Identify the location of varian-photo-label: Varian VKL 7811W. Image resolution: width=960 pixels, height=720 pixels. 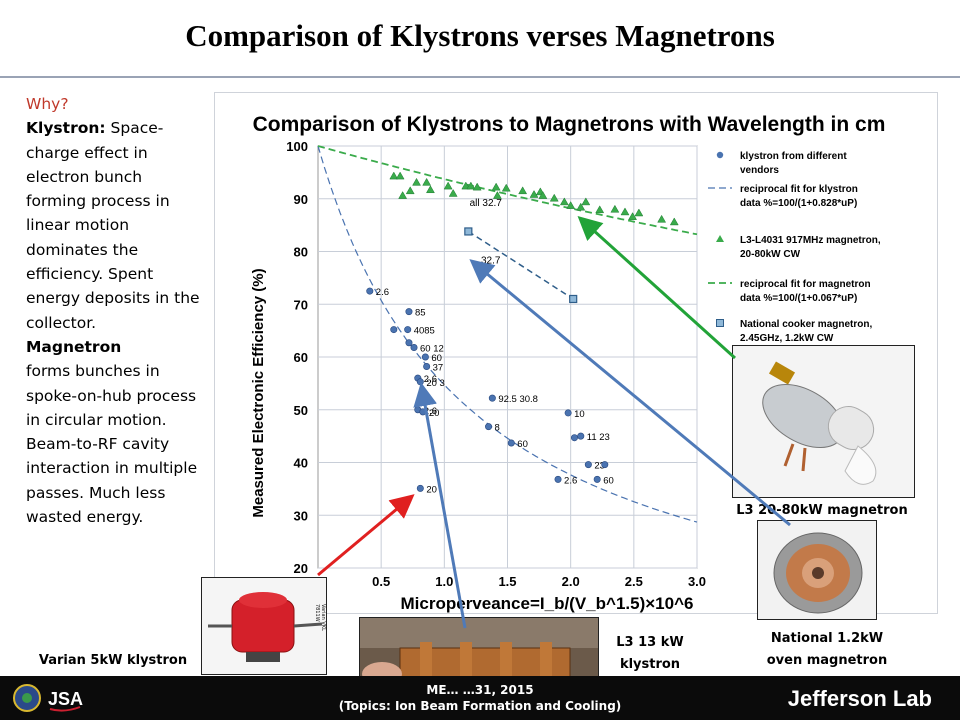
(320, 617).